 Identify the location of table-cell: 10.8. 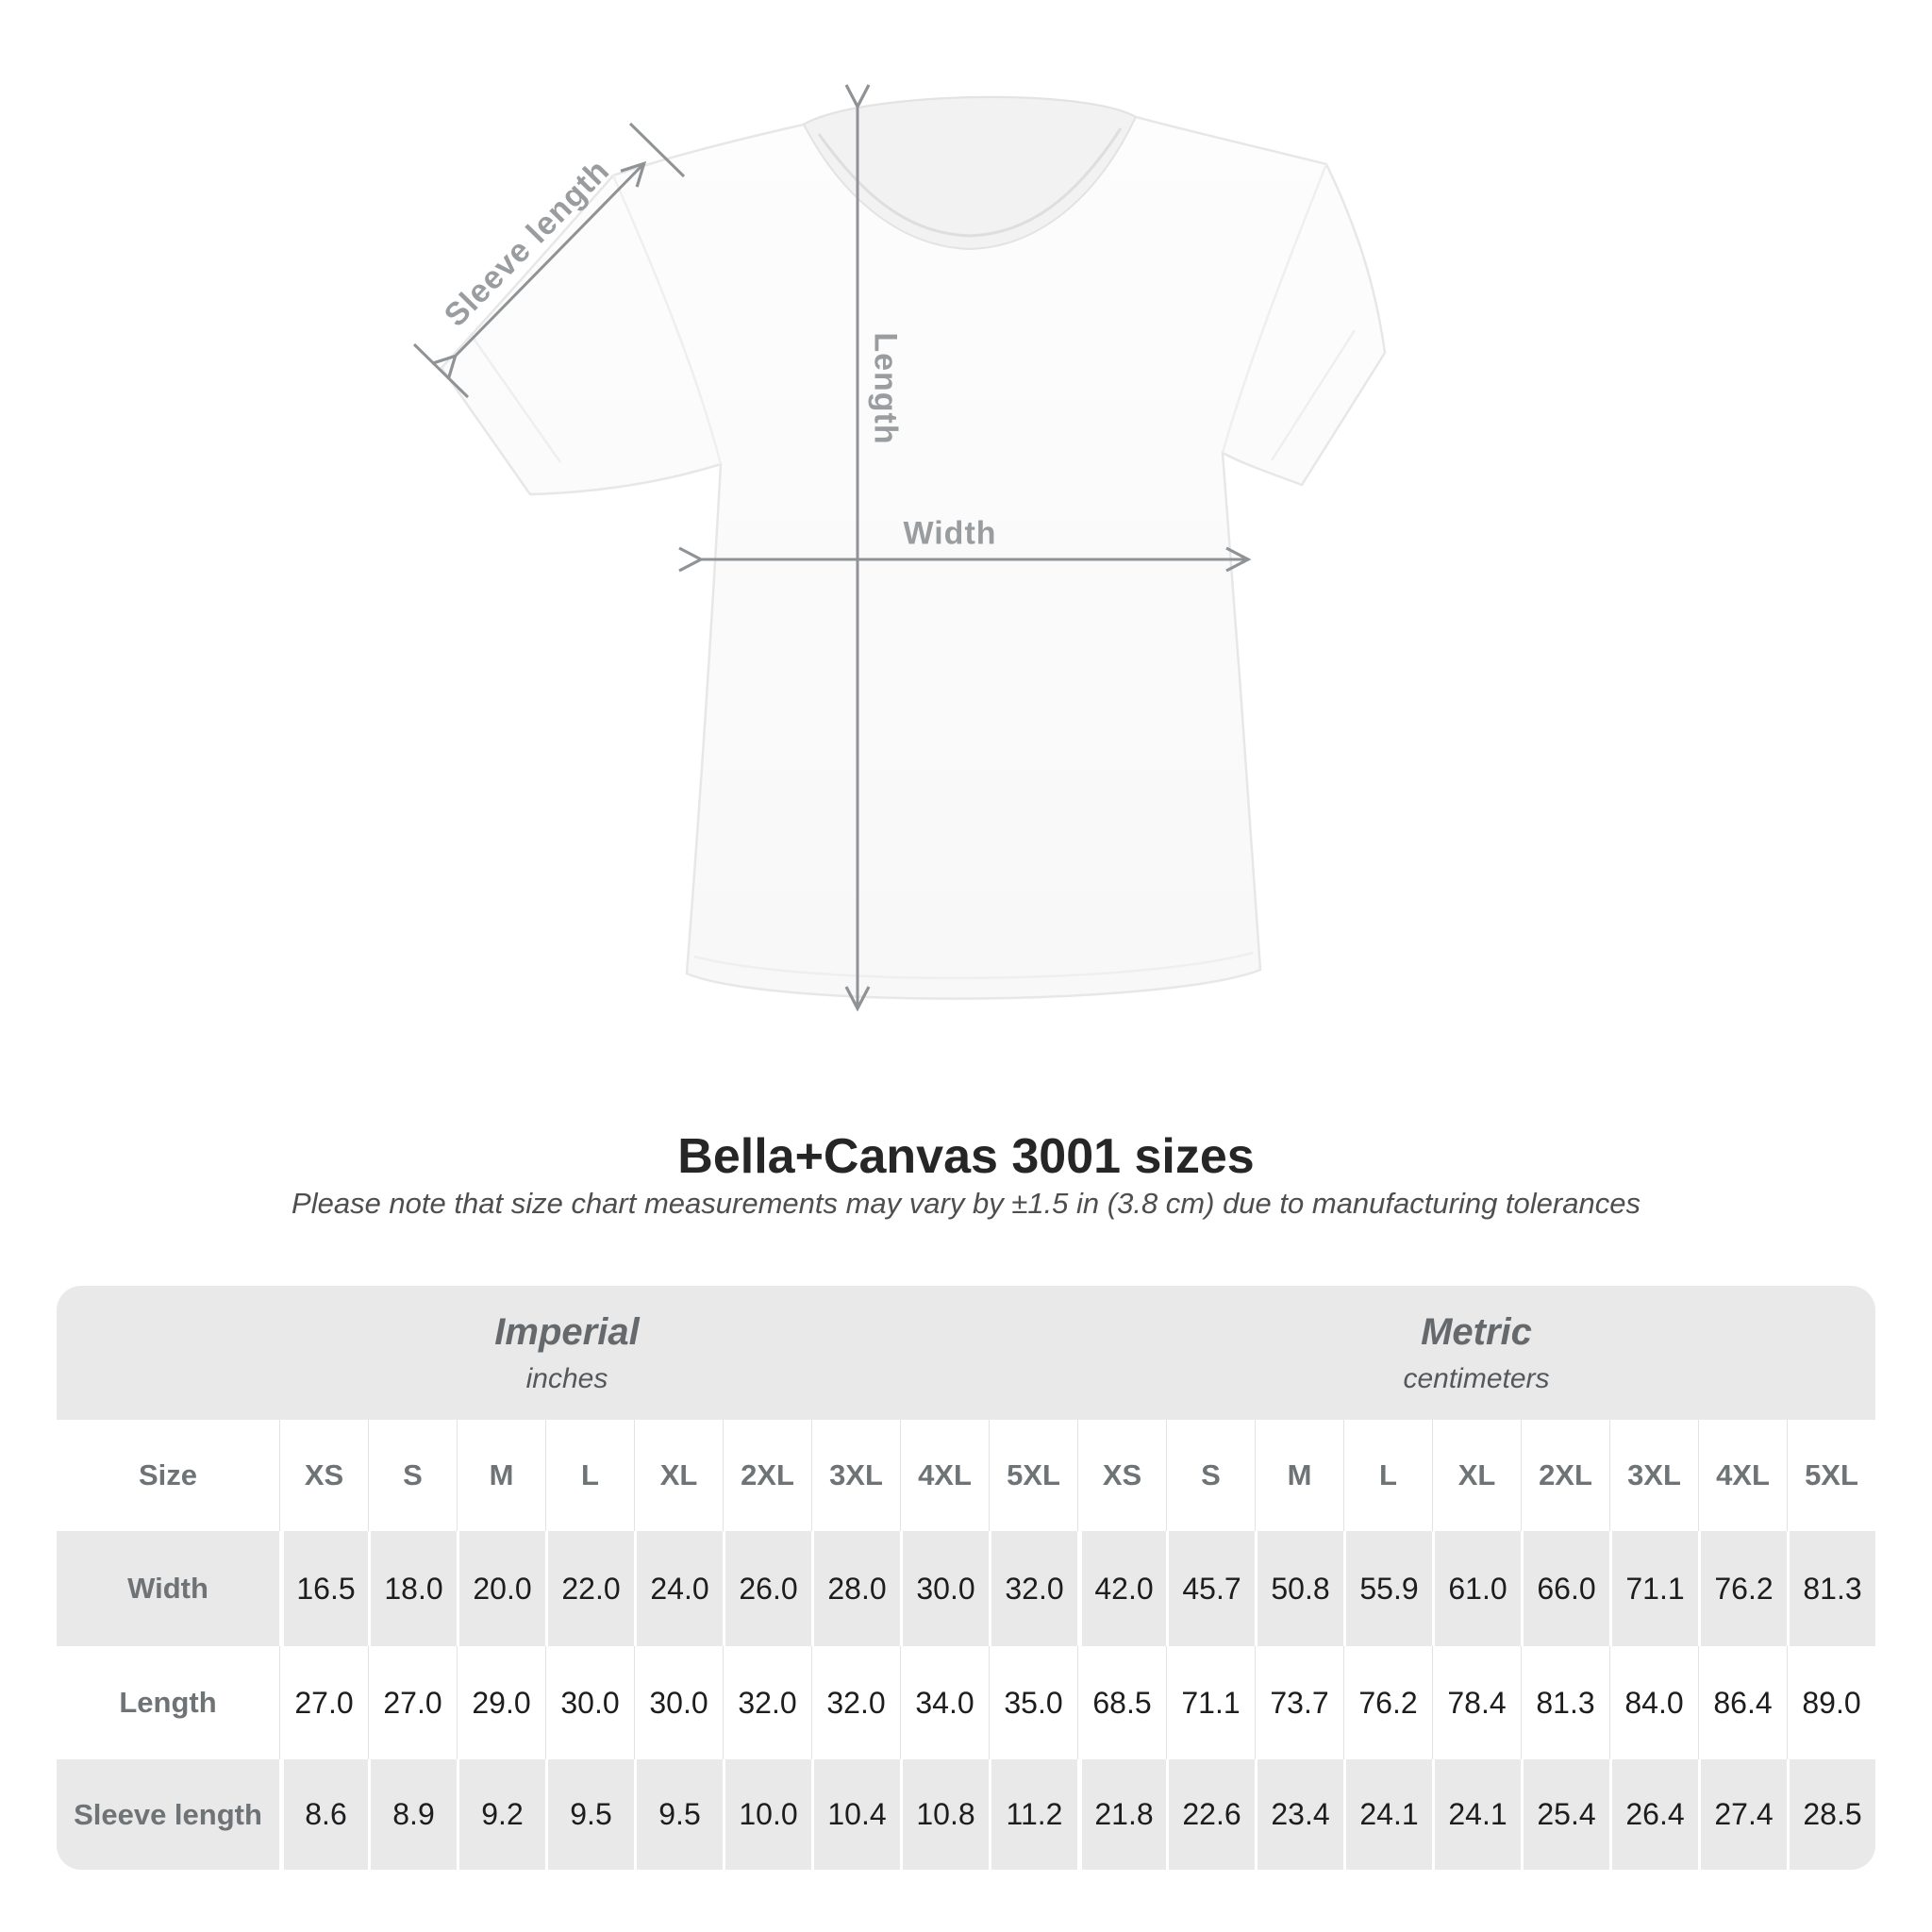
(945, 1814).